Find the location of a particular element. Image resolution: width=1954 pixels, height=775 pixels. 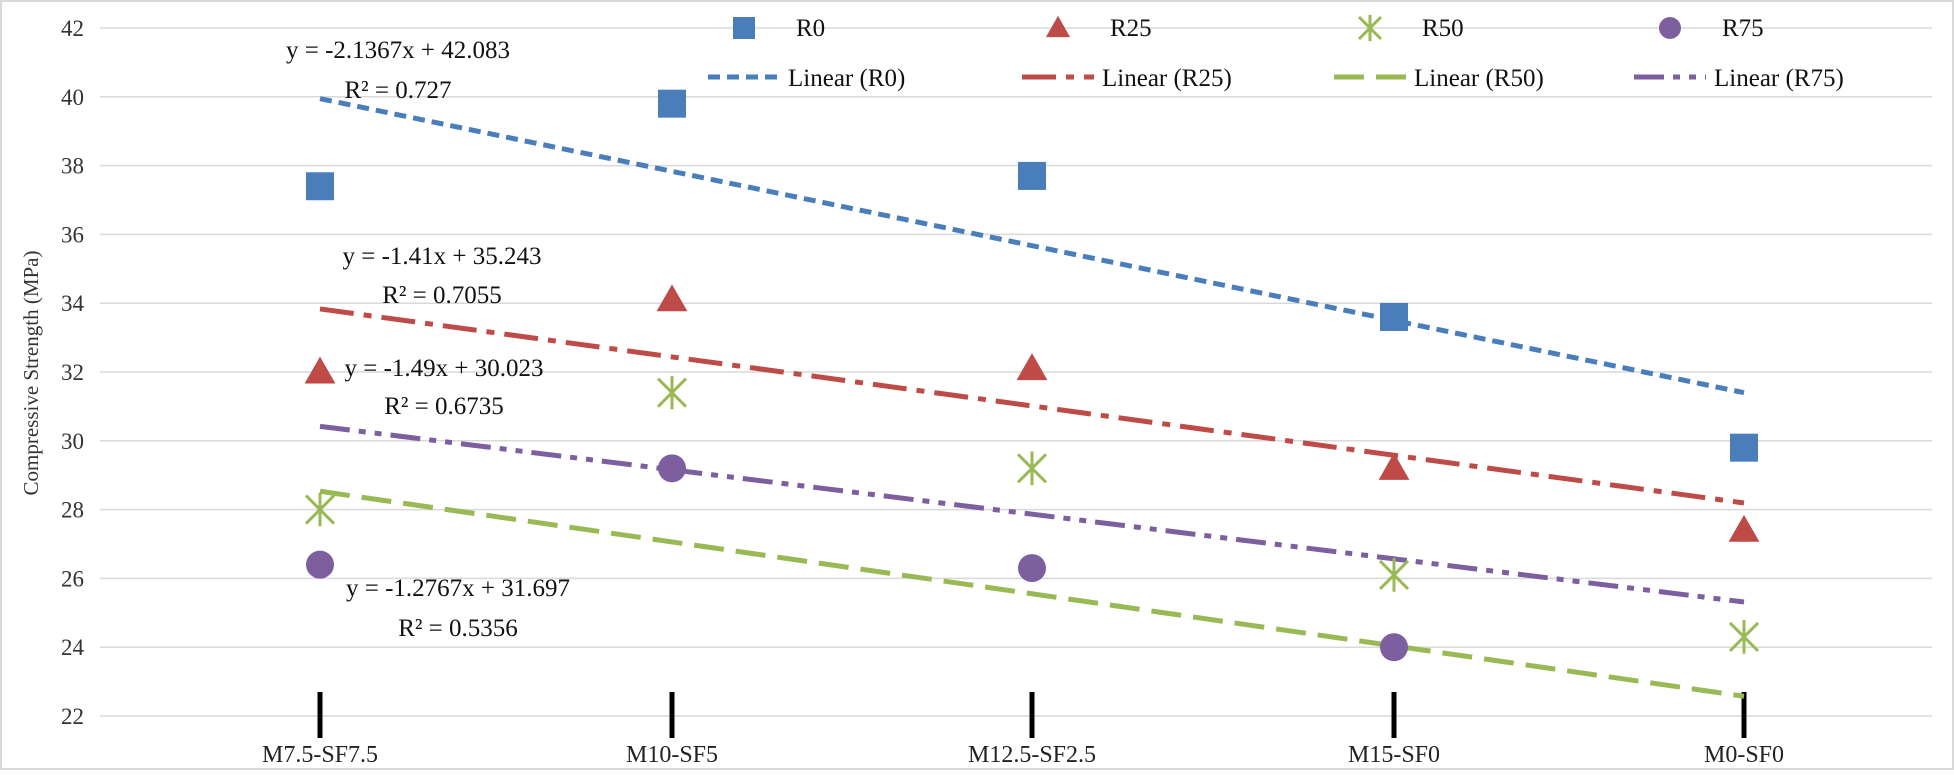

trendline-r2: R² = 0.5356 is located at coordinates (458, 628).